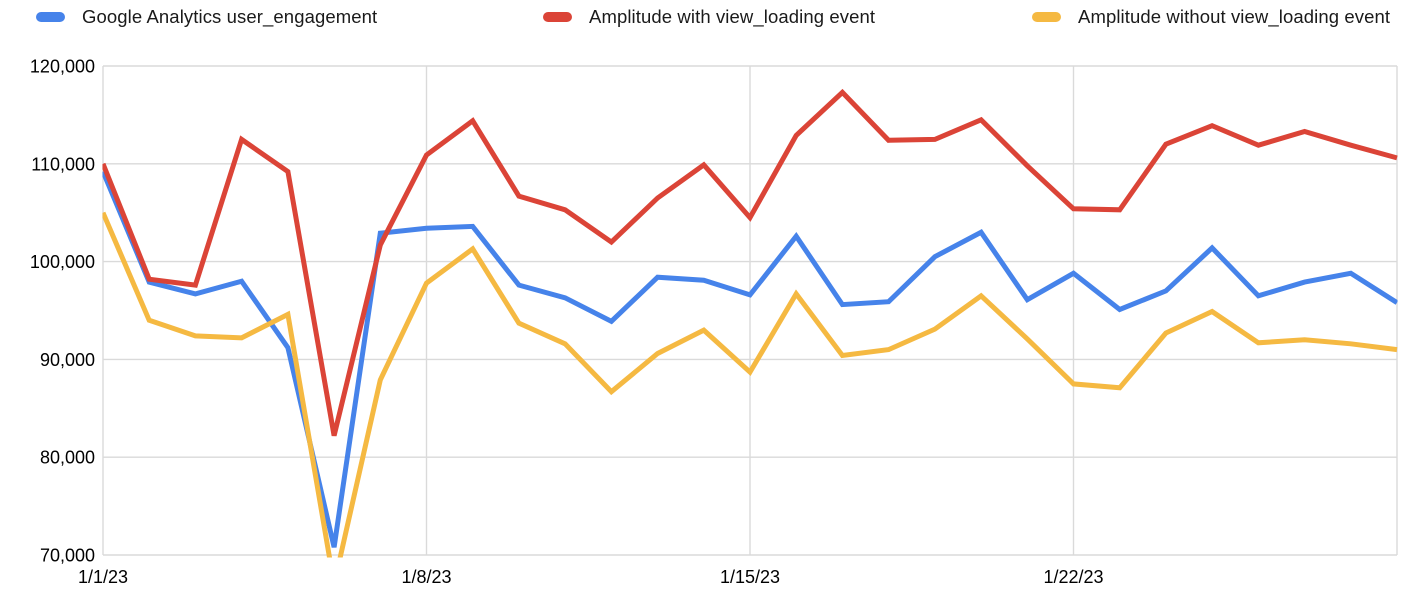 The width and height of the screenshot is (1406, 600). Describe the element at coordinates (1073, 577) in the screenshot. I see `x-tick-label: 1/22/23` at that location.